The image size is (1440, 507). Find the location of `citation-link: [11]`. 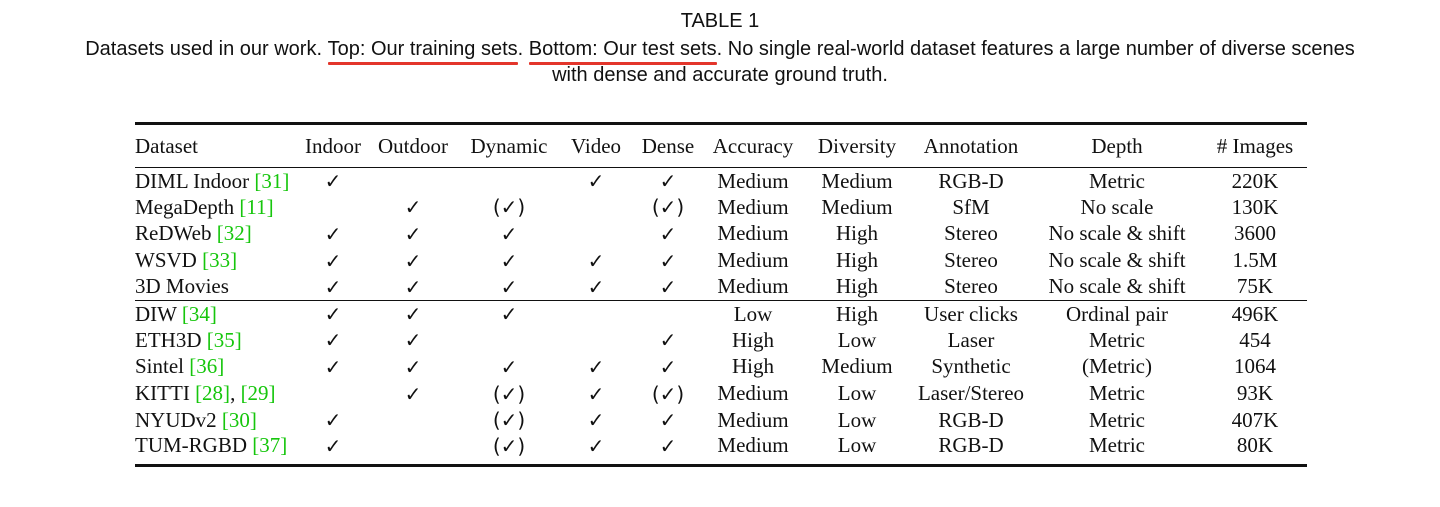

citation-link: [11] is located at coordinates (256, 206).